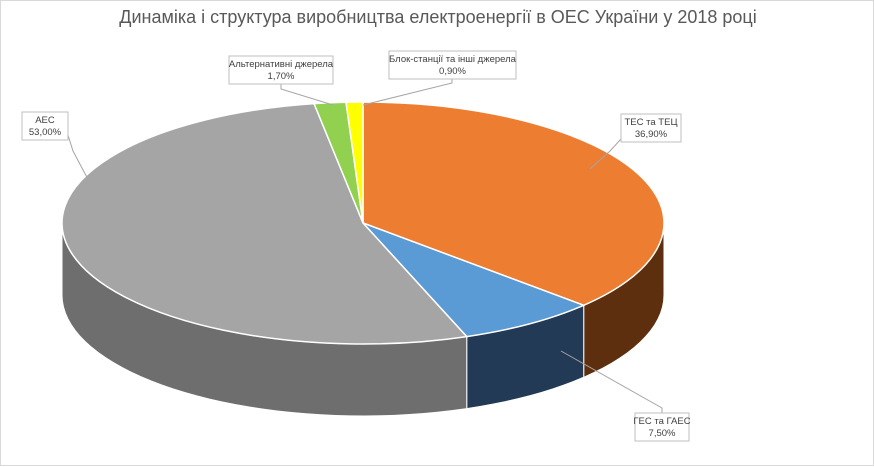 This screenshot has width=874, height=467. Describe the element at coordinates (281, 64) in the screenshot. I see `data-label-name: Альтернативні джерела` at that location.